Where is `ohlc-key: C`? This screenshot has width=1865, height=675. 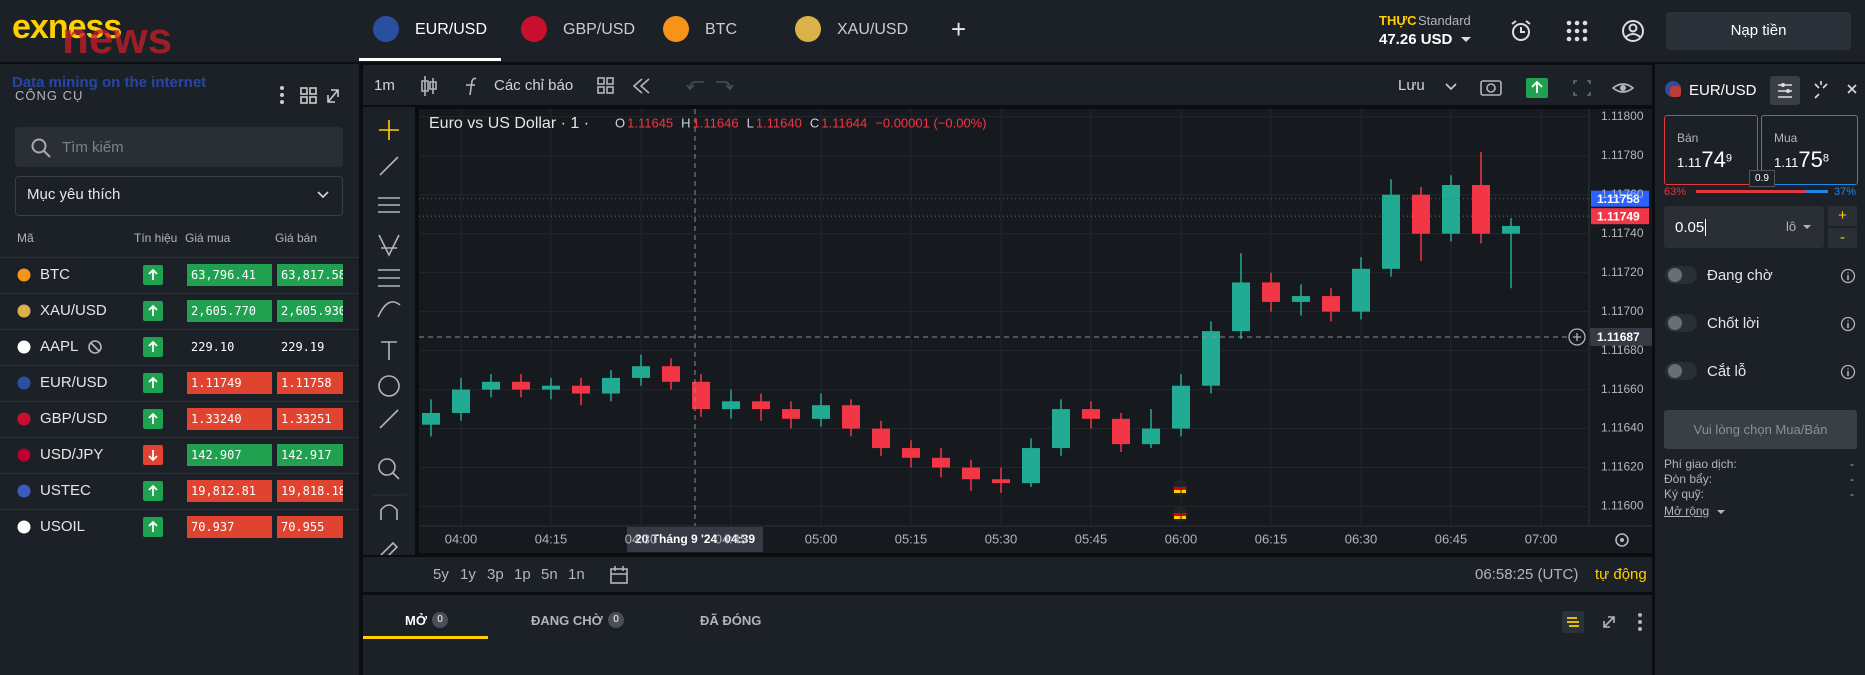
ohlc-key: C is located at coordinates (814, 122).